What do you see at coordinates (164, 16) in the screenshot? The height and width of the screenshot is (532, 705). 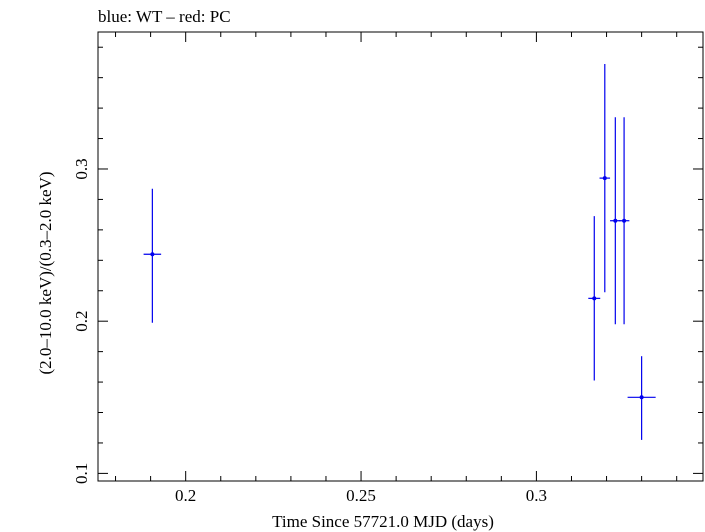 I see `chart-title: blue: WT – red: PC` at bounding box center [164, 16].